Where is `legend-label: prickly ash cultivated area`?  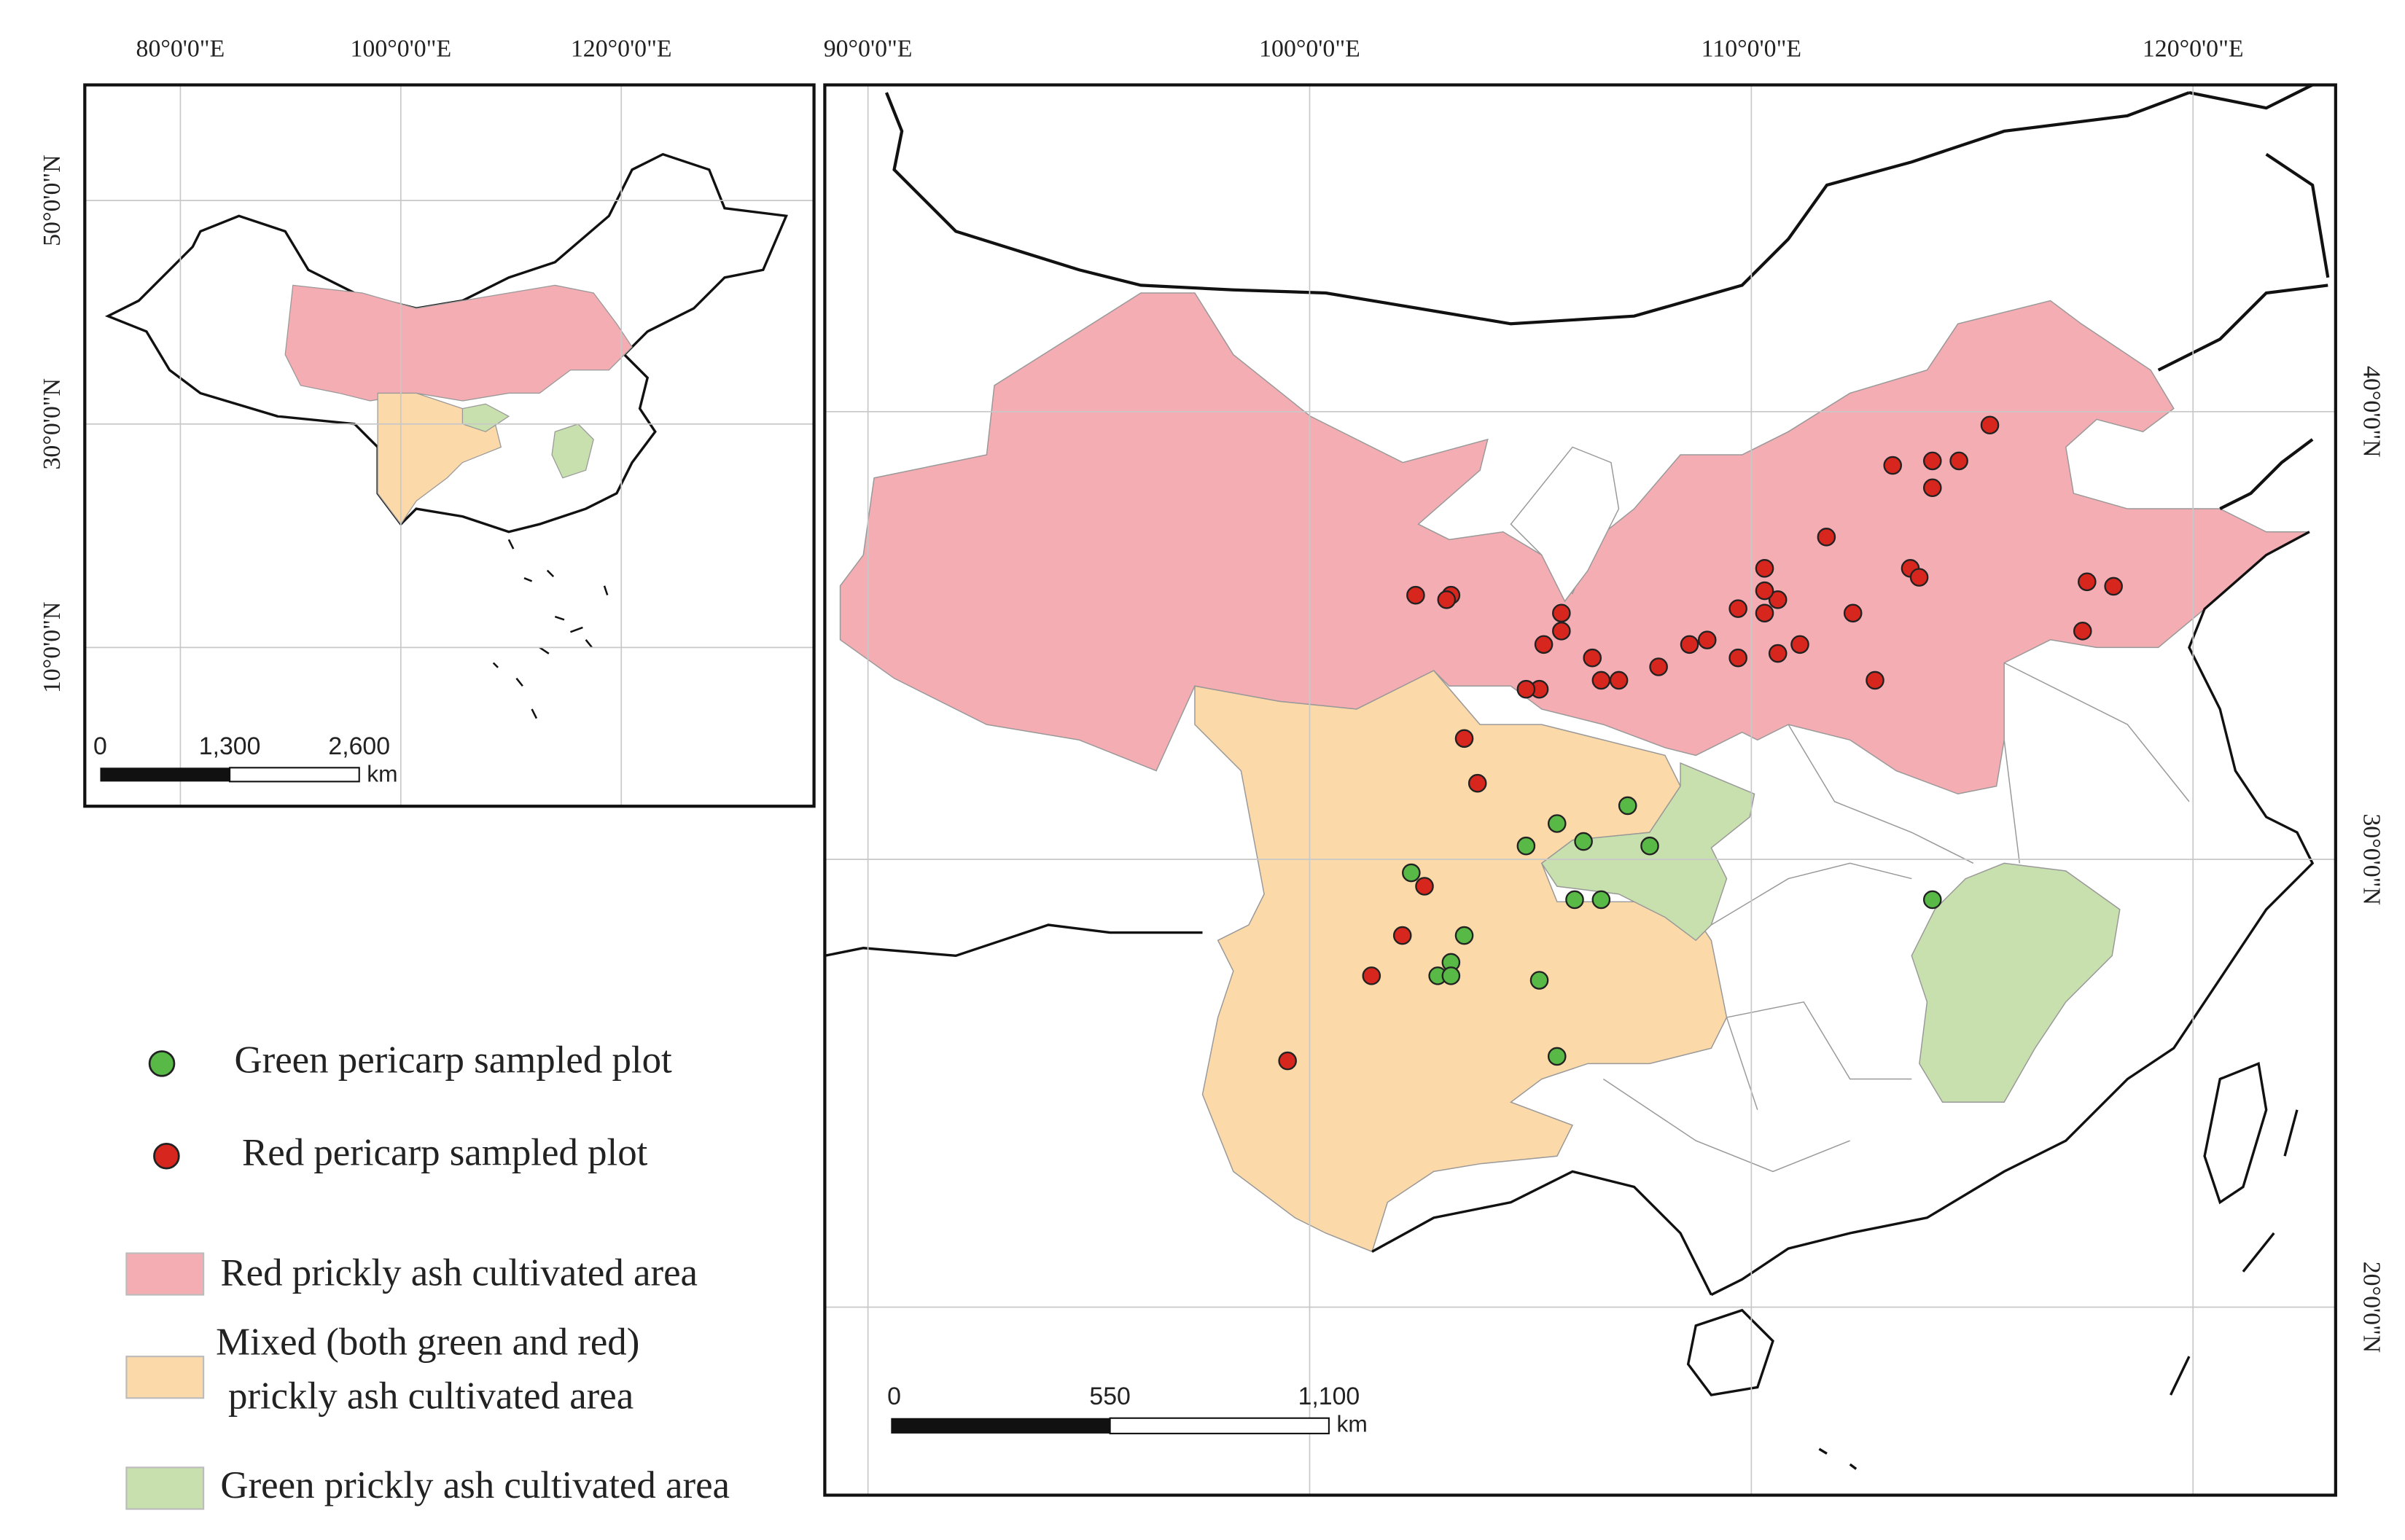
legend-label: prickly ash cultivated area is located at coordinates (431, 1396).